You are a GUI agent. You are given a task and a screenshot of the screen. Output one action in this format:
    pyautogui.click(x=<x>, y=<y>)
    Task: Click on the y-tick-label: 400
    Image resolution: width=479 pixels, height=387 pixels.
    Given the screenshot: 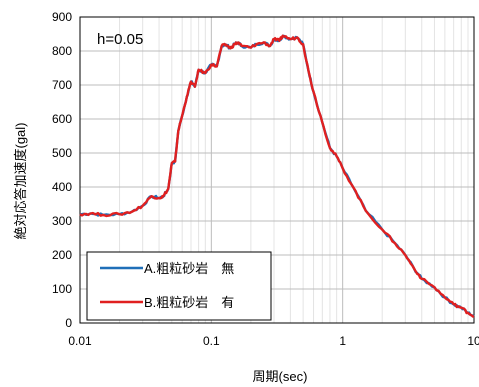 What is the action you would take?
    pyautogui.click(x=62, y=187)
    